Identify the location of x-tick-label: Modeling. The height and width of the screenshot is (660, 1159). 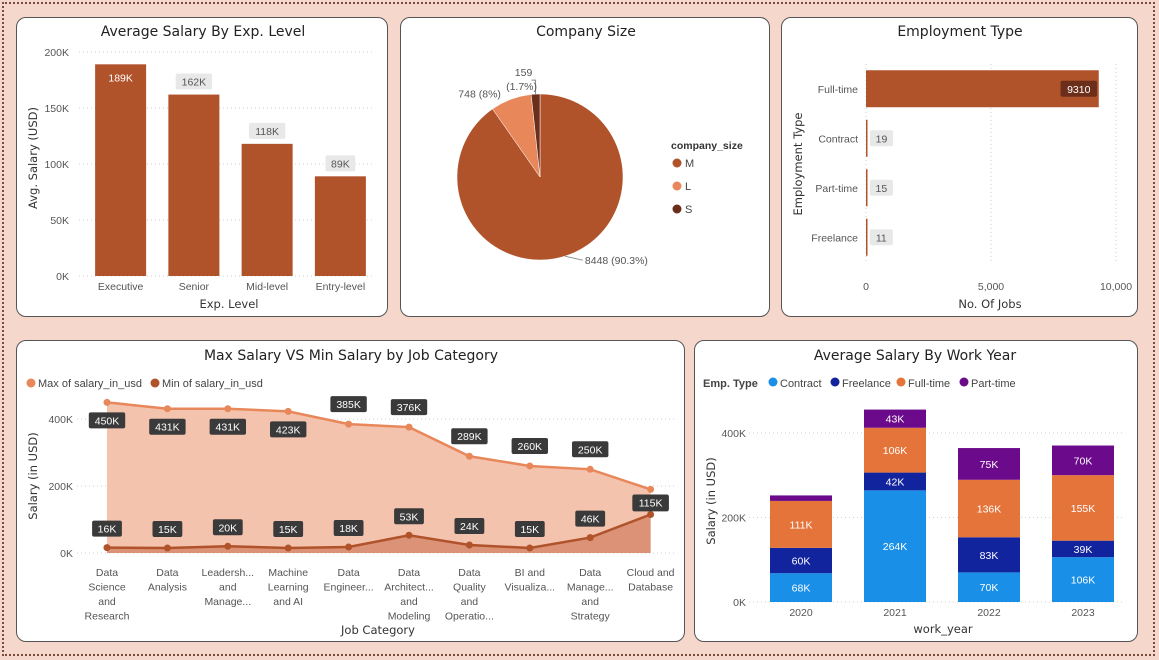
(409, 617).